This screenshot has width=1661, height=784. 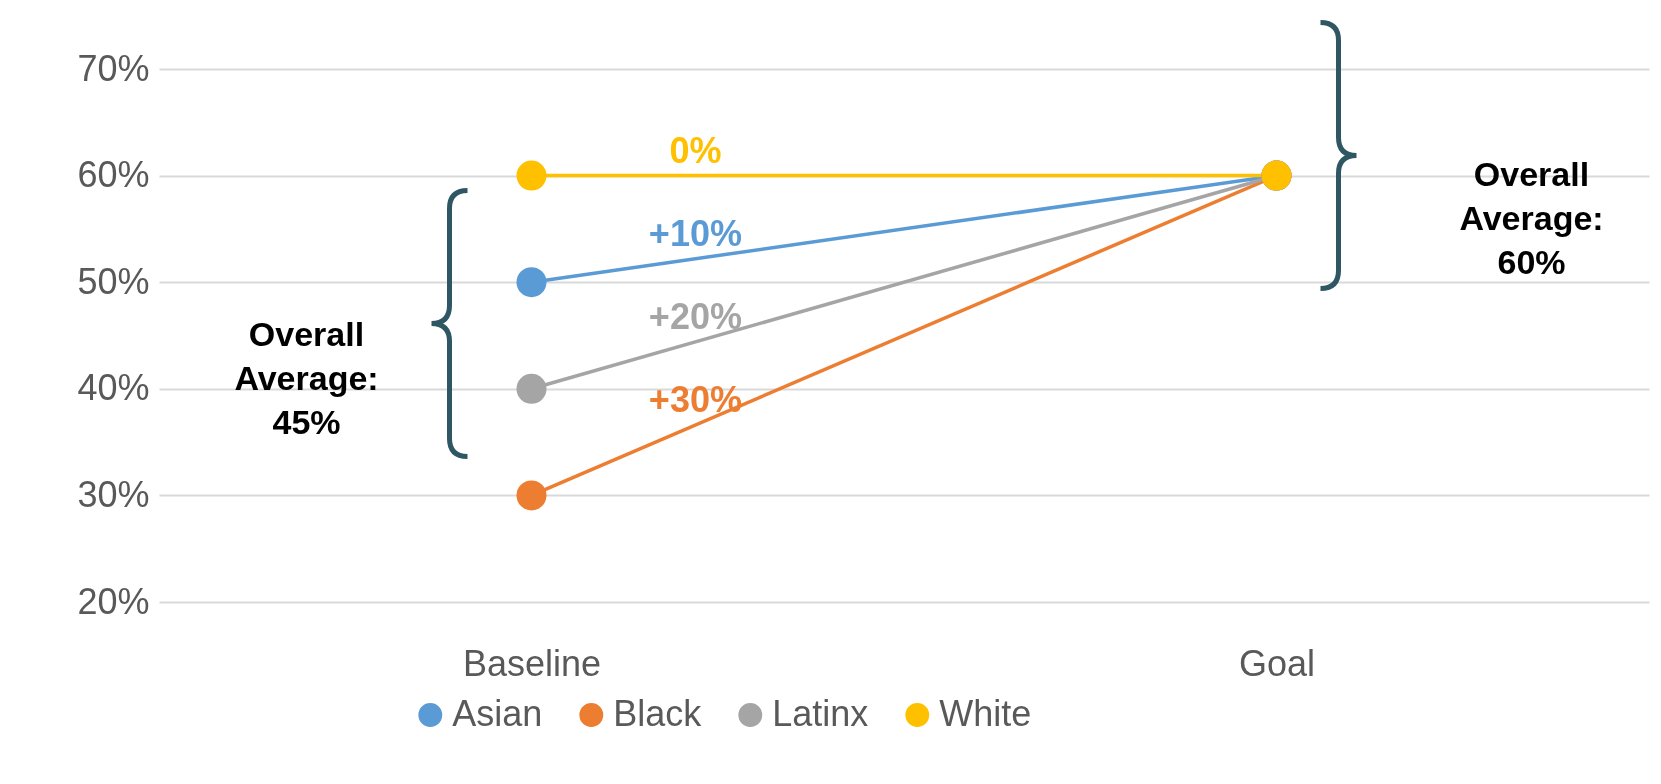 What do you see at coordinates (306, 377) in the screenshot?
I see `annotation: Overall Average: 45%` at bounding box center [306, 377].